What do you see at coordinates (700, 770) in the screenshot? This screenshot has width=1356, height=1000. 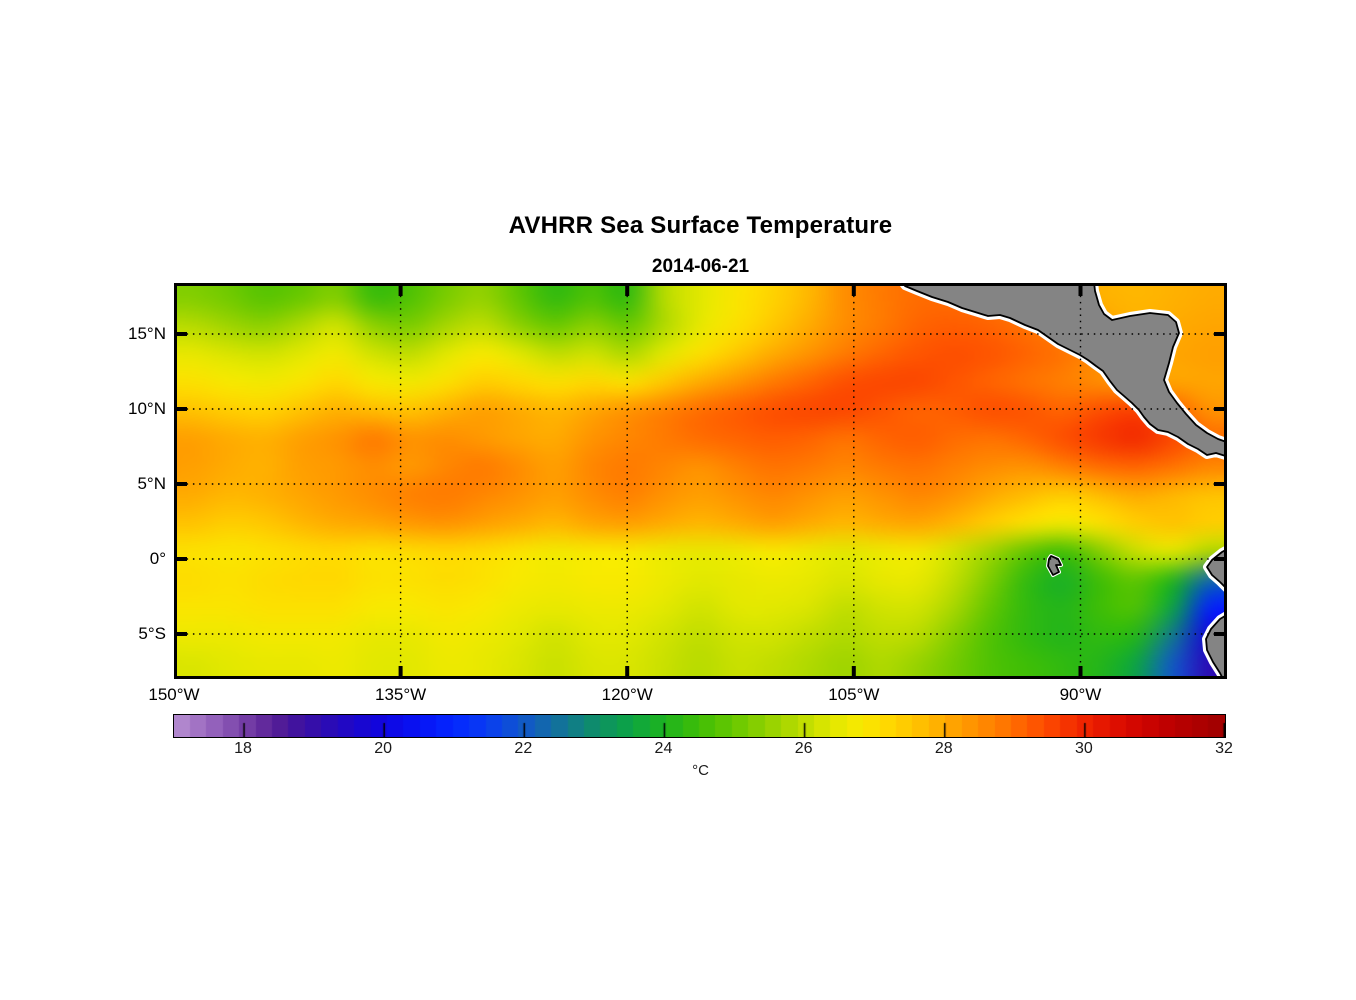 I see `colorbar-unit-label: °C` at bounding box center [700, 770].